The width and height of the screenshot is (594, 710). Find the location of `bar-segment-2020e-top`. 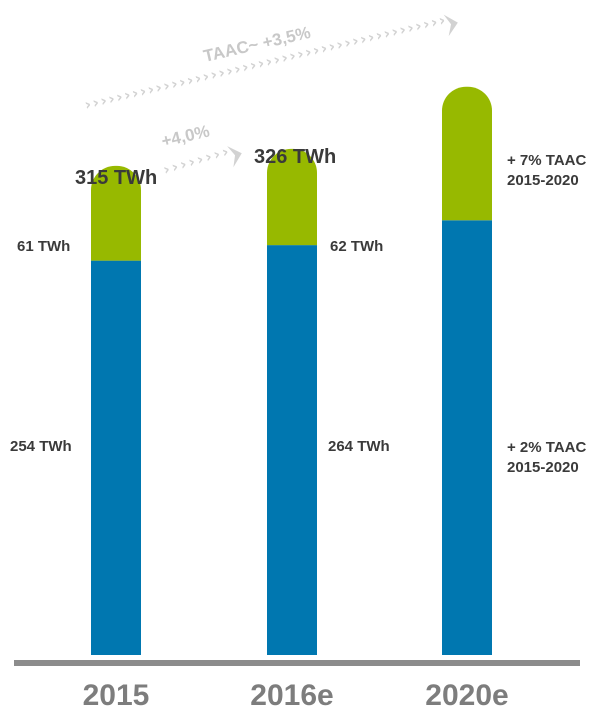

bar-segment-2020e-top is located at coordinates (467, 153).